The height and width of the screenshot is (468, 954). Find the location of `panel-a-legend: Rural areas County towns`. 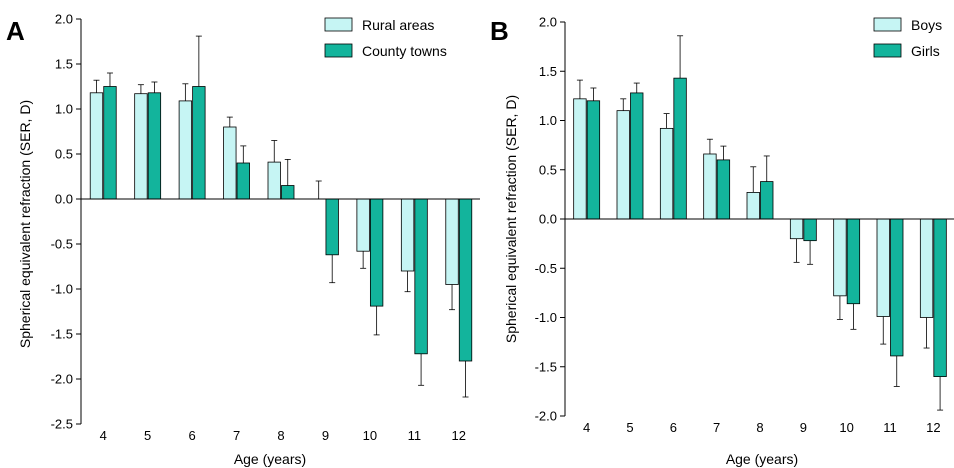

panel-a-legend: Rural areas County towns is located at coordinates (385, 38).